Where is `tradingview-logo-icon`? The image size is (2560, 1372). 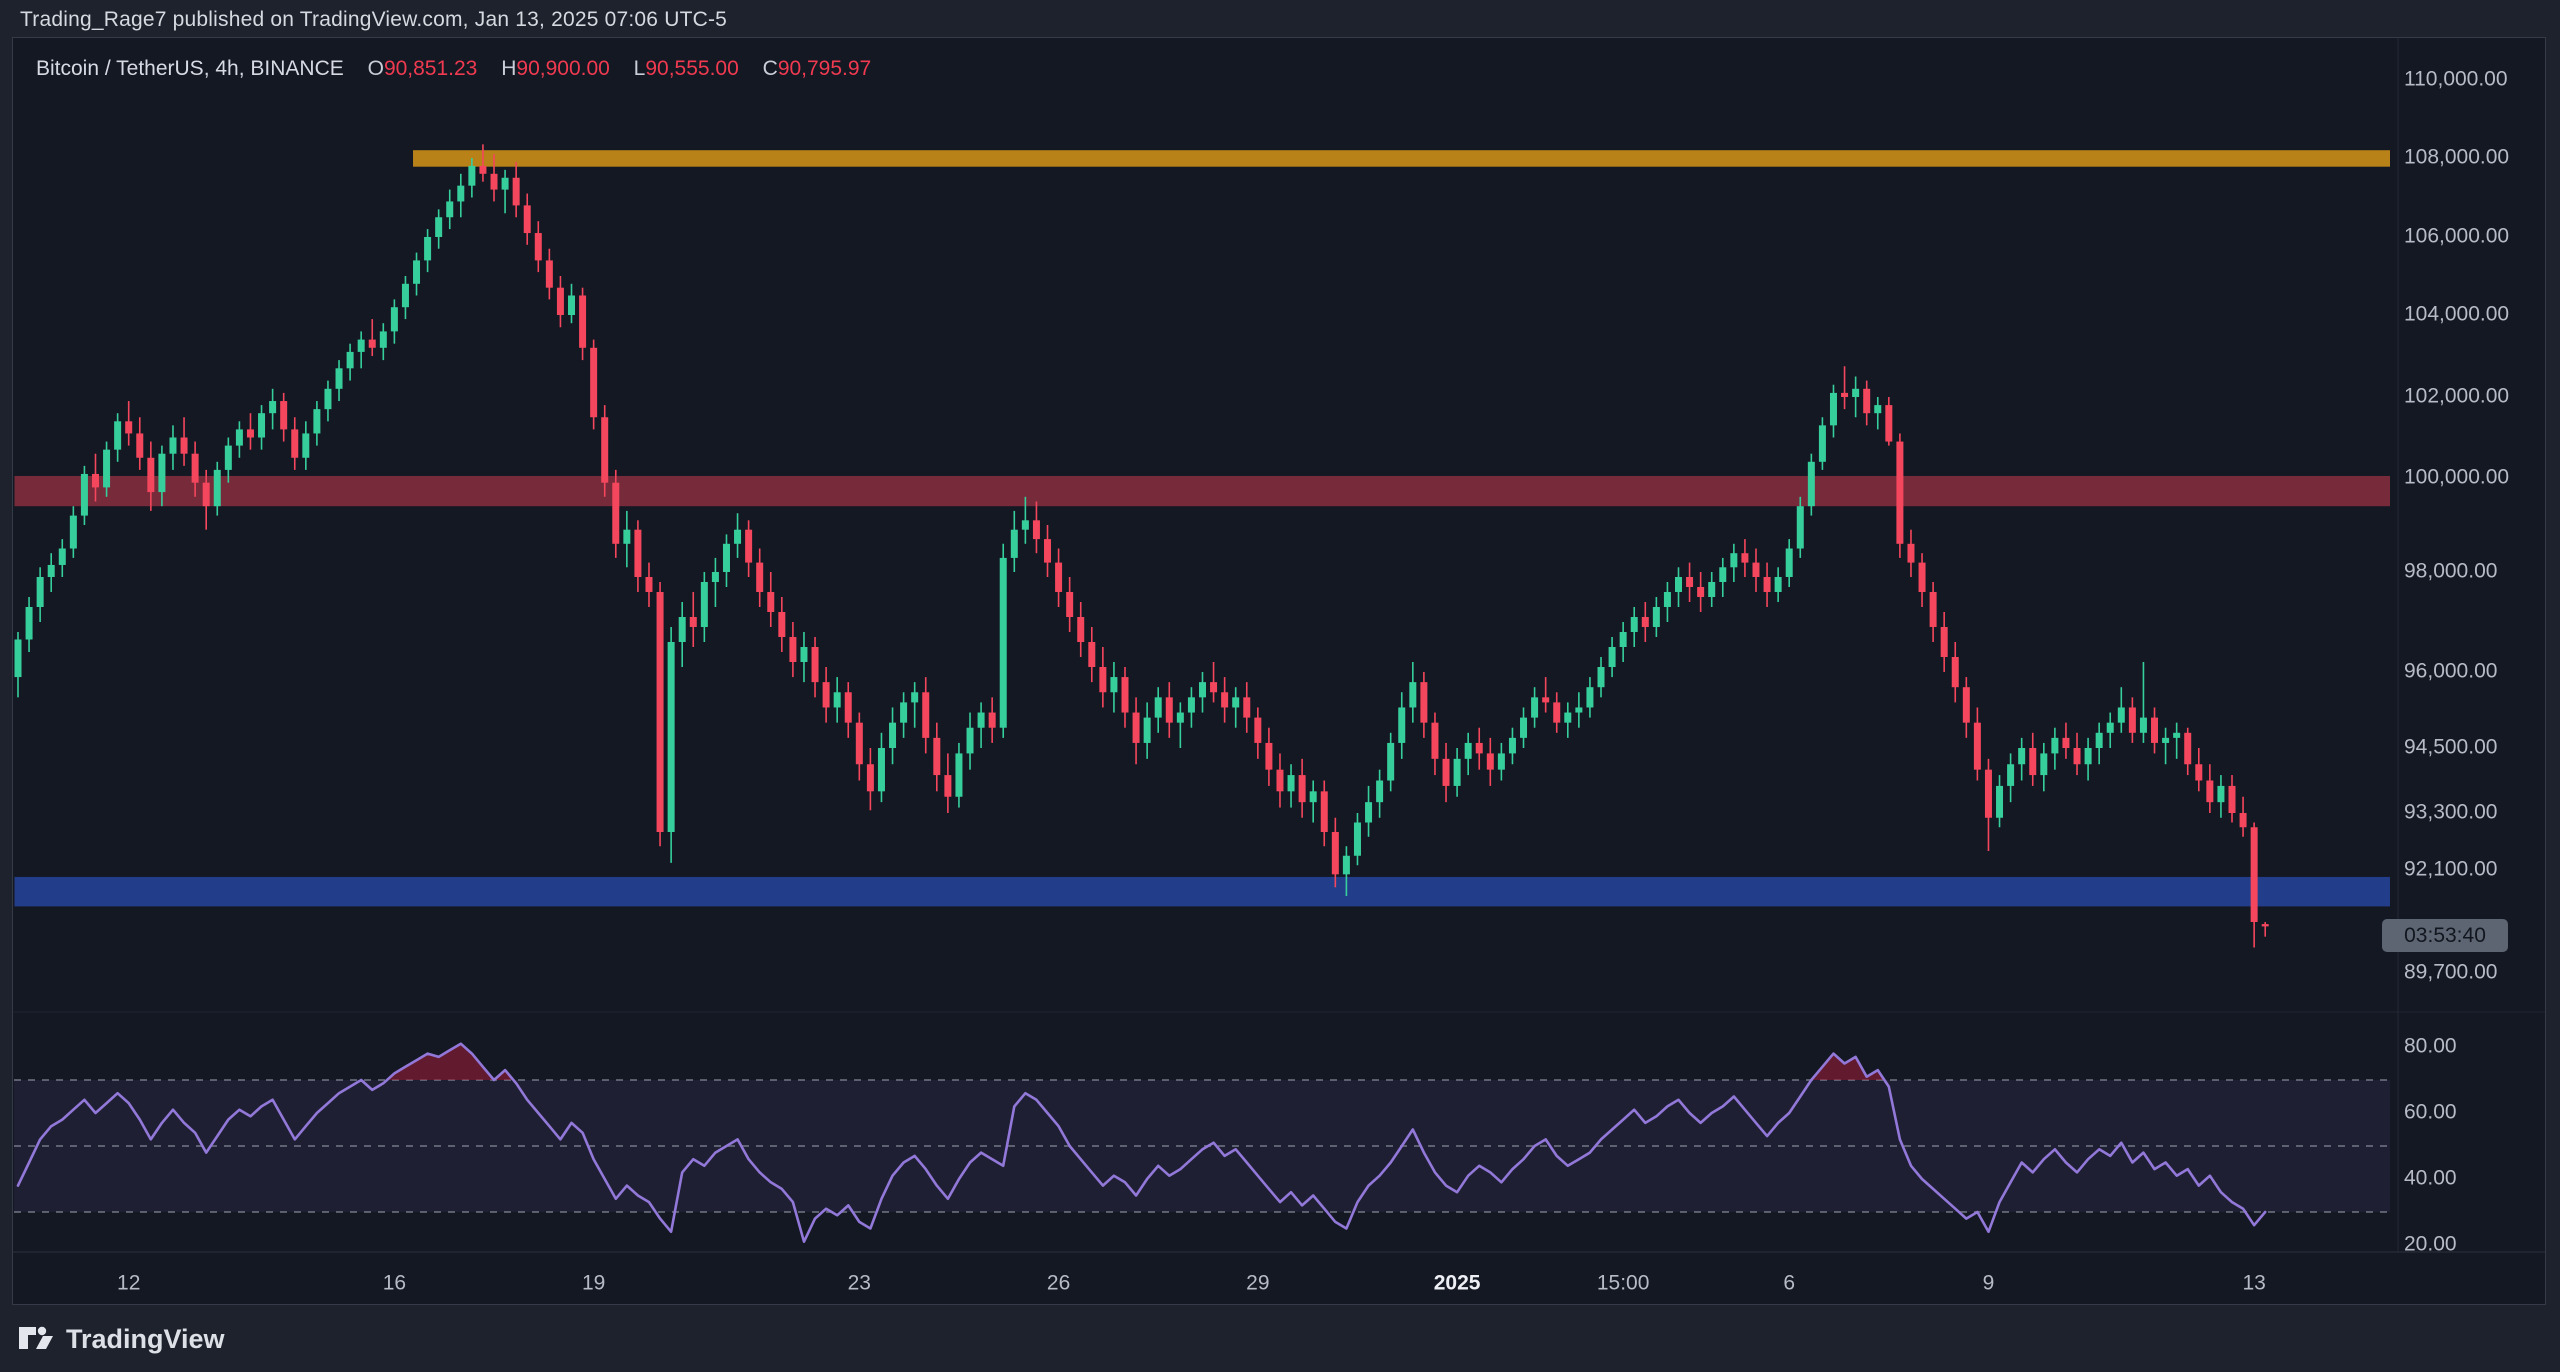 tradingview-logo-icon is located at coordinates (39, 1338).